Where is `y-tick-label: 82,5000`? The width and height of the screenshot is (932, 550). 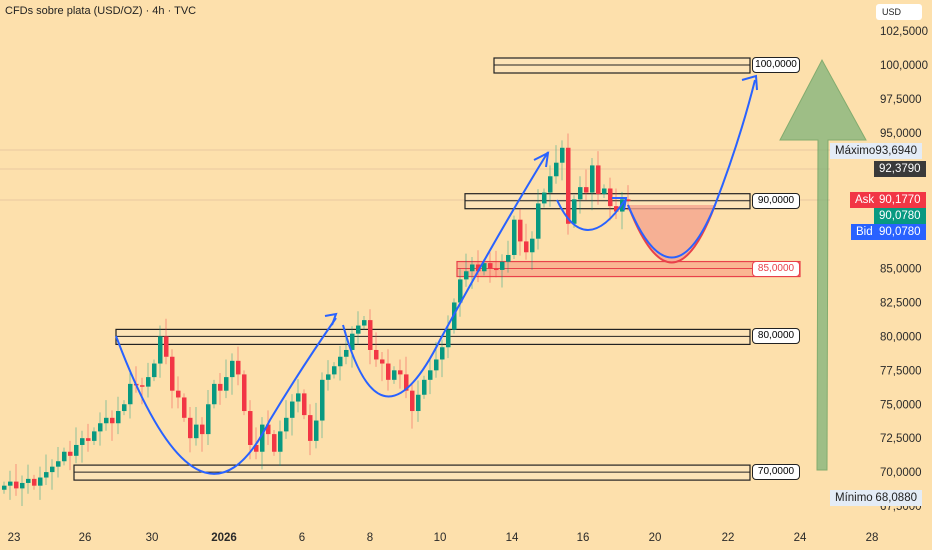 y-tick-label: 82,5000 is located at coordinates (901, 303).